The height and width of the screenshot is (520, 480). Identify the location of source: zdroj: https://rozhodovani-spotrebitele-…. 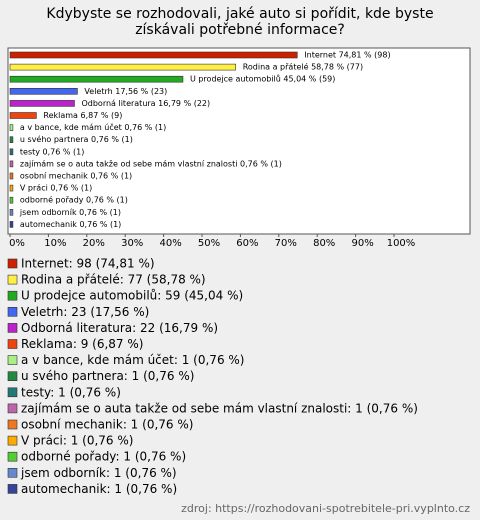
(325, 508).